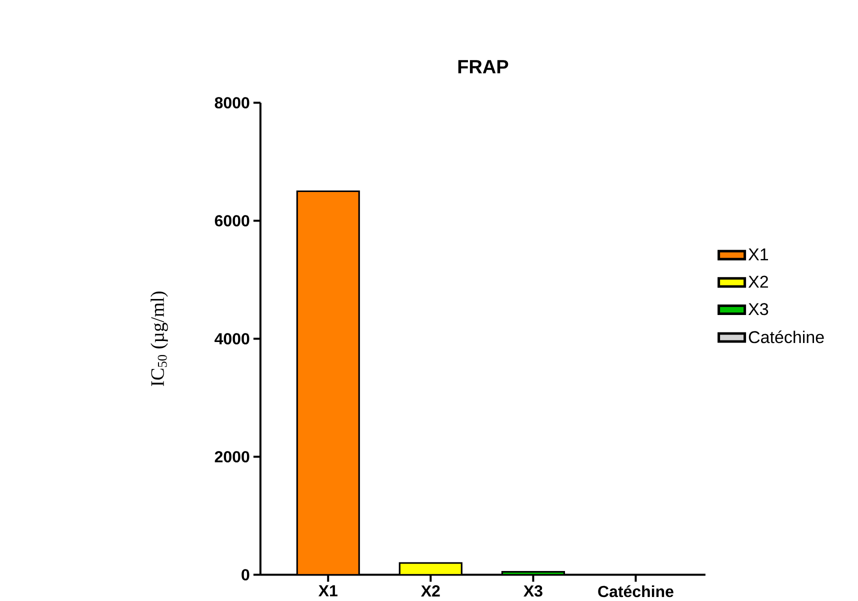 Image resolution: width=858 pixels, height=601 pixels. Describe the element at coordinates (232, 221) in the screenshot. I see `y-tick-label: 6000` at that location.